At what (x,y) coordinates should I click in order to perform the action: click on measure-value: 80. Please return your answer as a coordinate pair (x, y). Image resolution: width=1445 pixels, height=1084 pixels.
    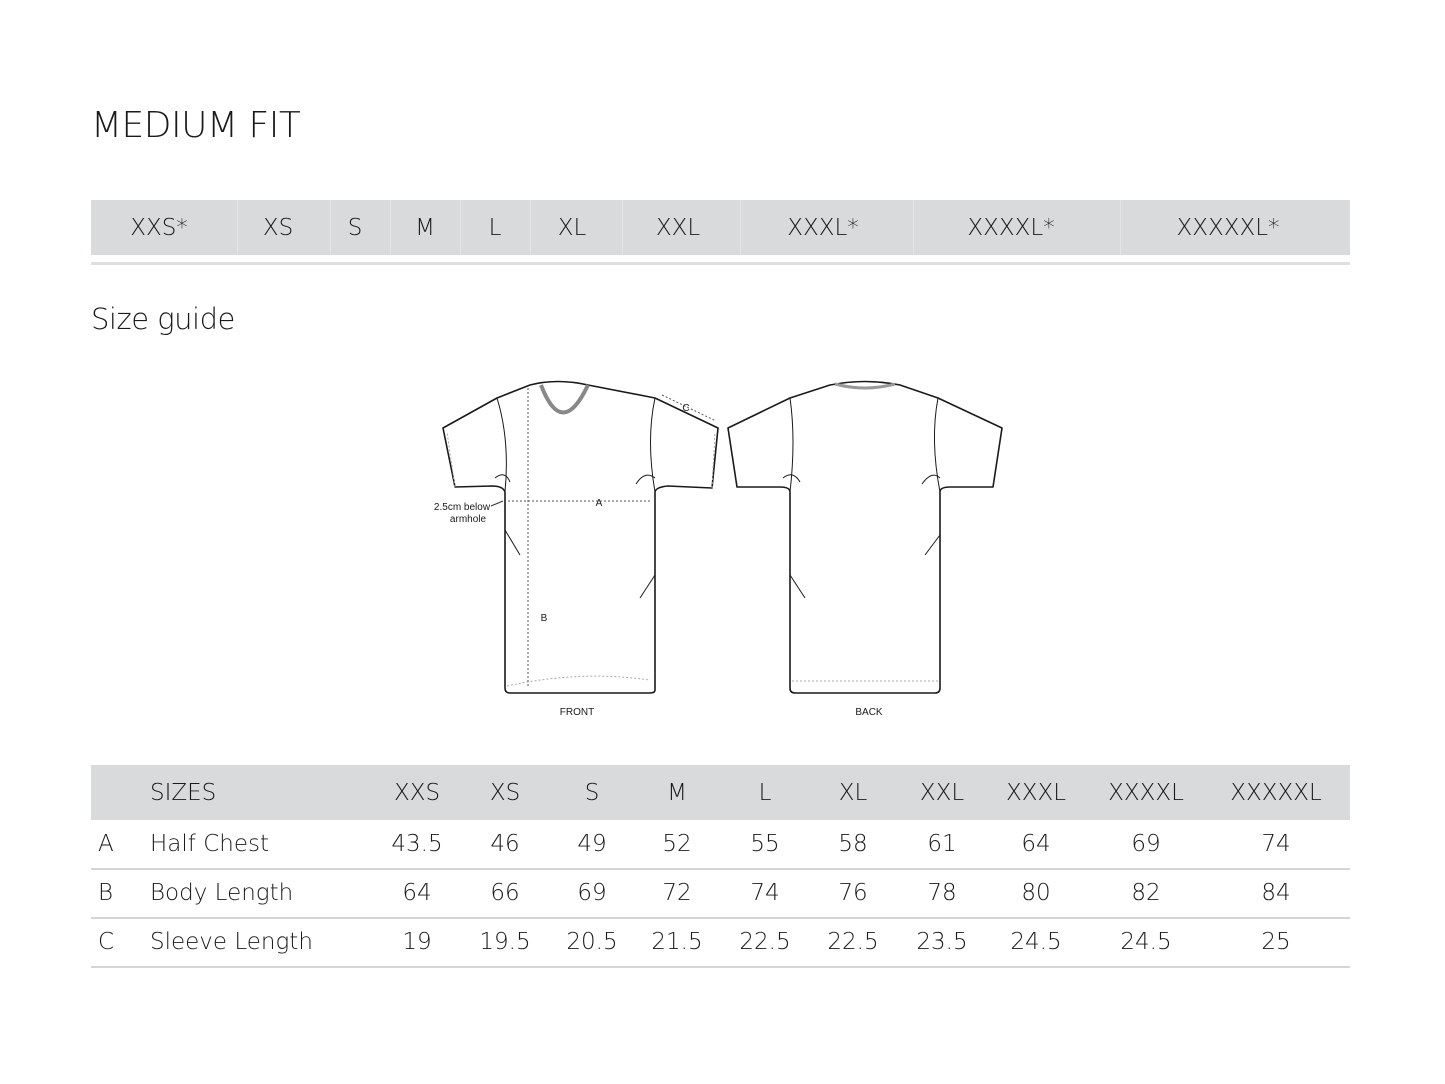
    Looking at the image, I should click on (1036, 893).